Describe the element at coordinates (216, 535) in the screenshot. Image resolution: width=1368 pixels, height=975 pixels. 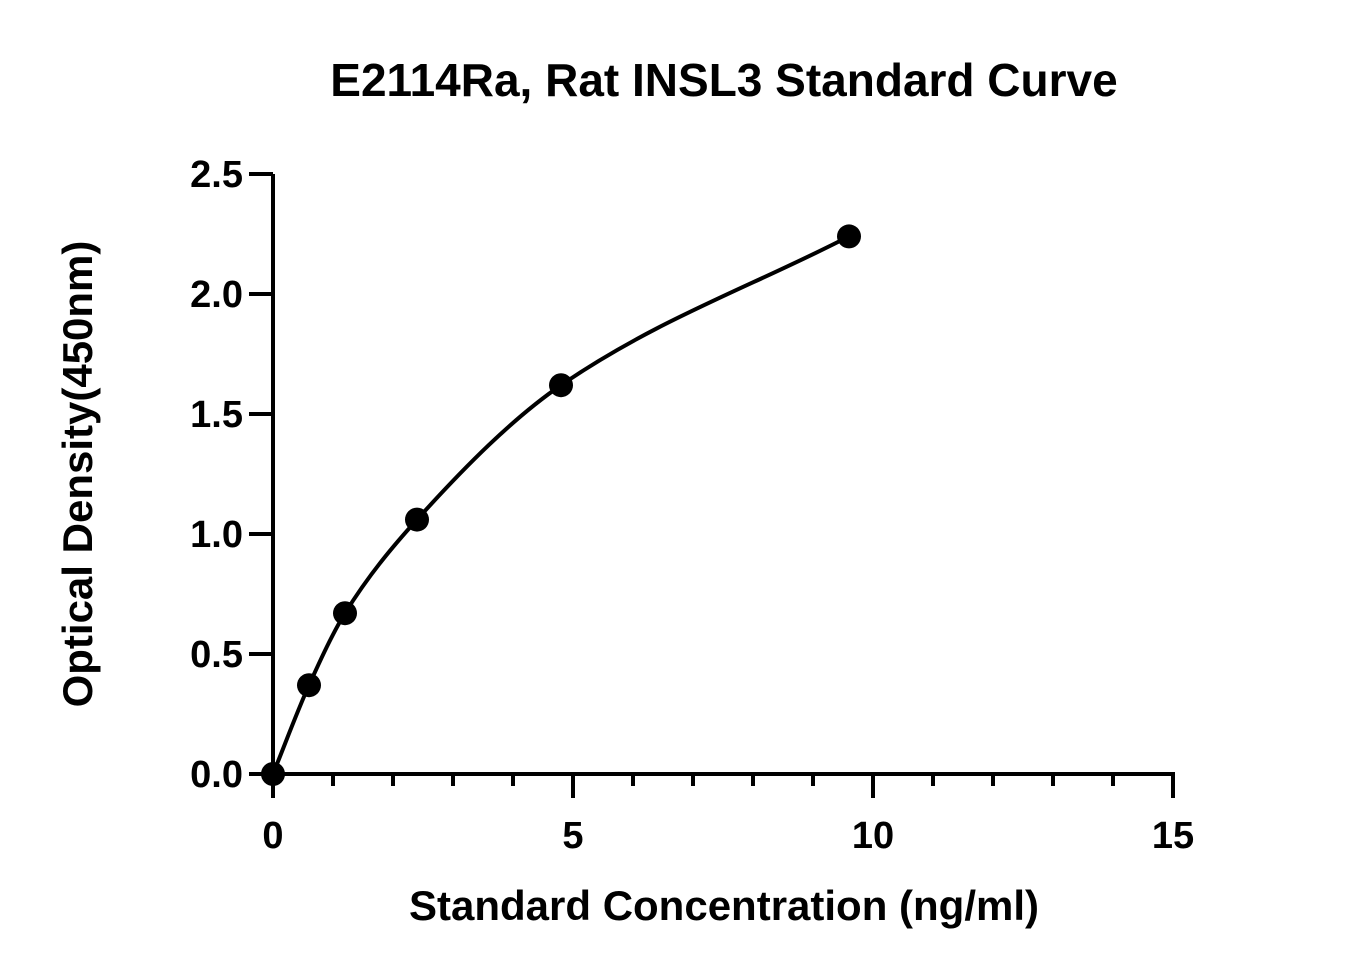
I see `y-tick-label: 1.0` at that location.